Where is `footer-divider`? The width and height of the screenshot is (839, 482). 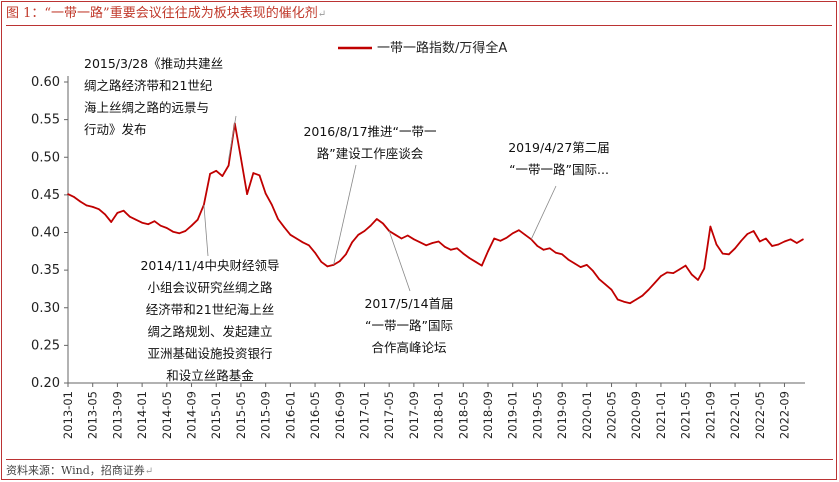
footer-divider is located at coordinates (419, 459).